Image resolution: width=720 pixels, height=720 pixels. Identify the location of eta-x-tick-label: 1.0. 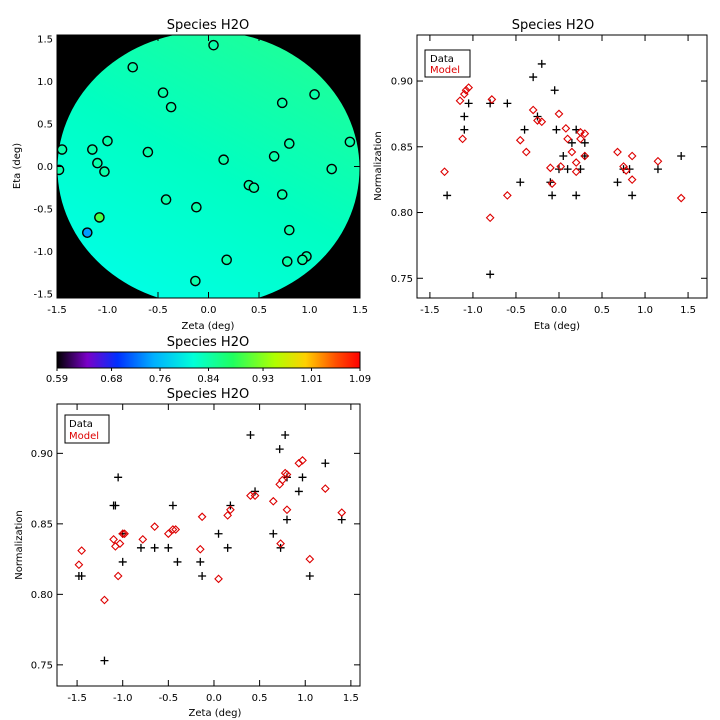
(645, 310).